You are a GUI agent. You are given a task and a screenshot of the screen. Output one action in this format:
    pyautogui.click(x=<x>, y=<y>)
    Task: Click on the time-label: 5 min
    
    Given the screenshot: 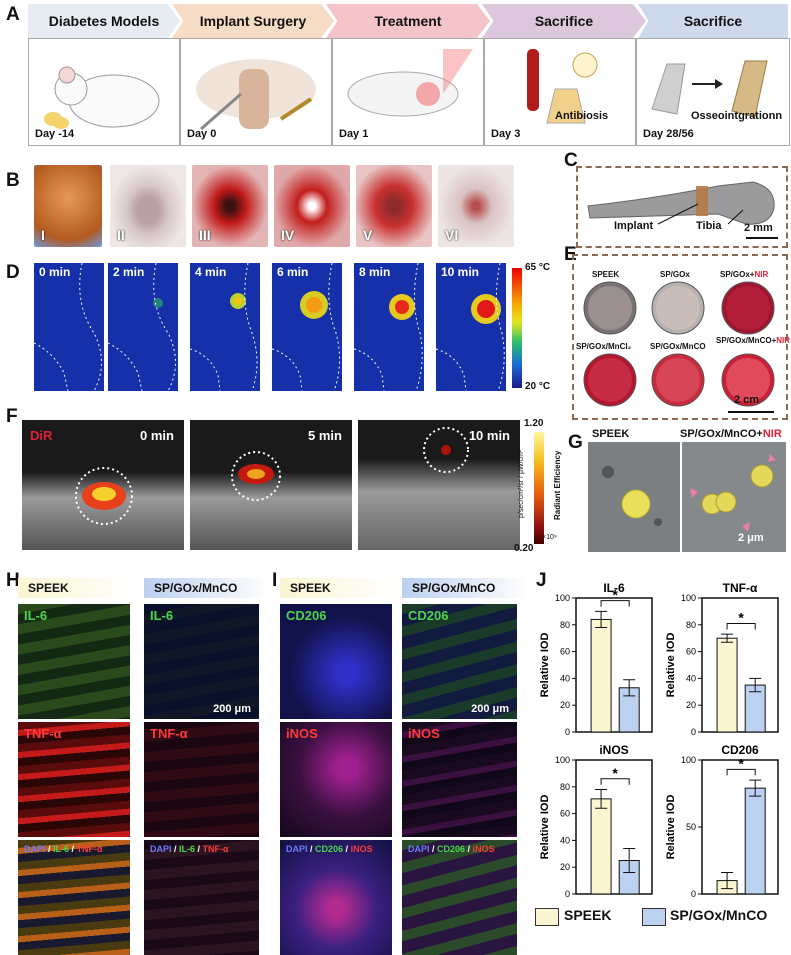 What is the action you would take?
    pyautogui.click(x=325, y=435)
    